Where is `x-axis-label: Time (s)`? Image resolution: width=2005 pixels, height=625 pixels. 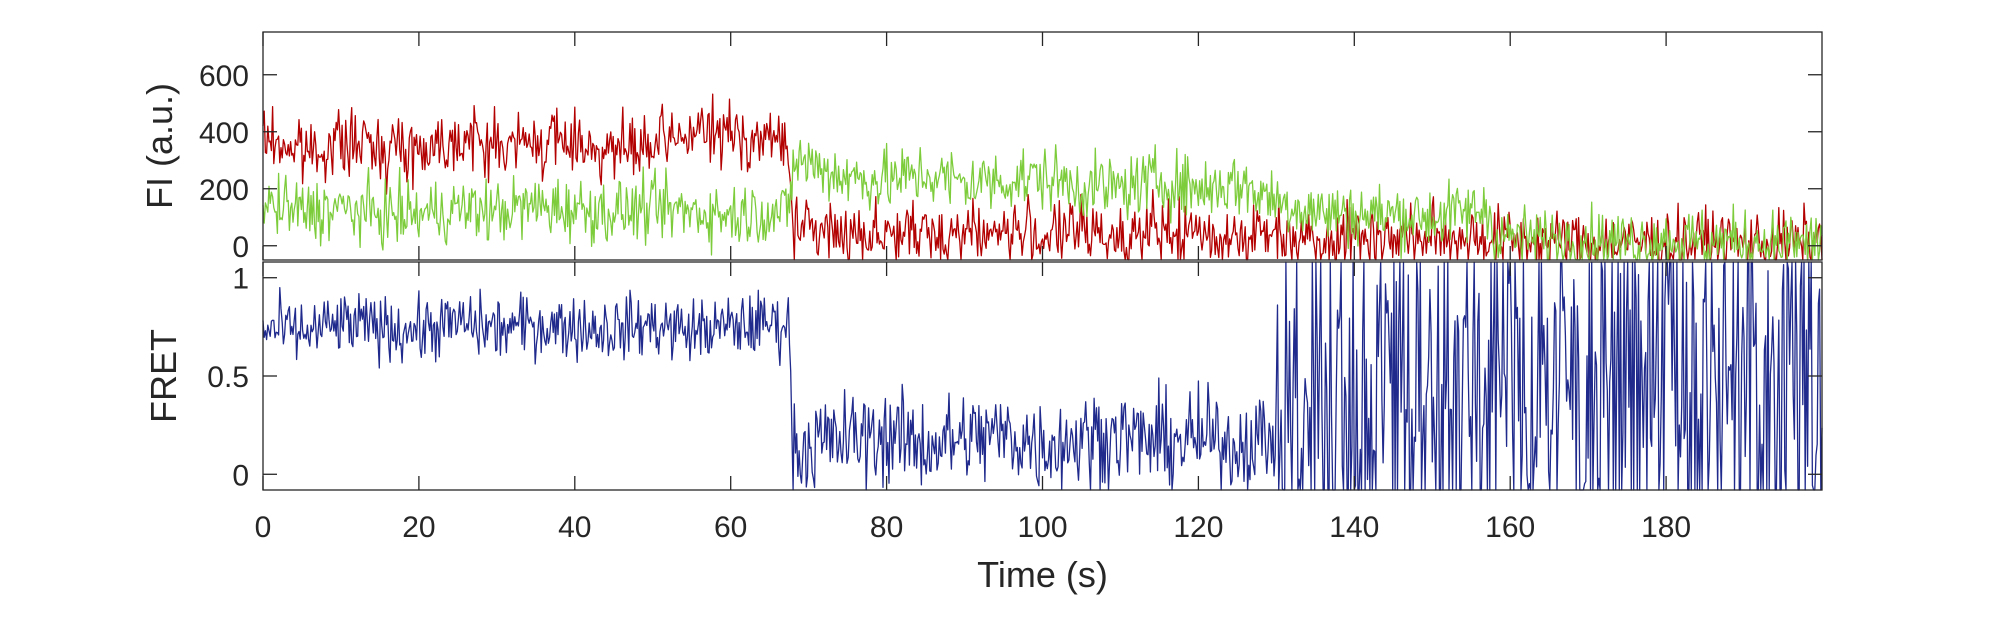 x-axis-label: Time (s) is located at coordinates (1042, 574).